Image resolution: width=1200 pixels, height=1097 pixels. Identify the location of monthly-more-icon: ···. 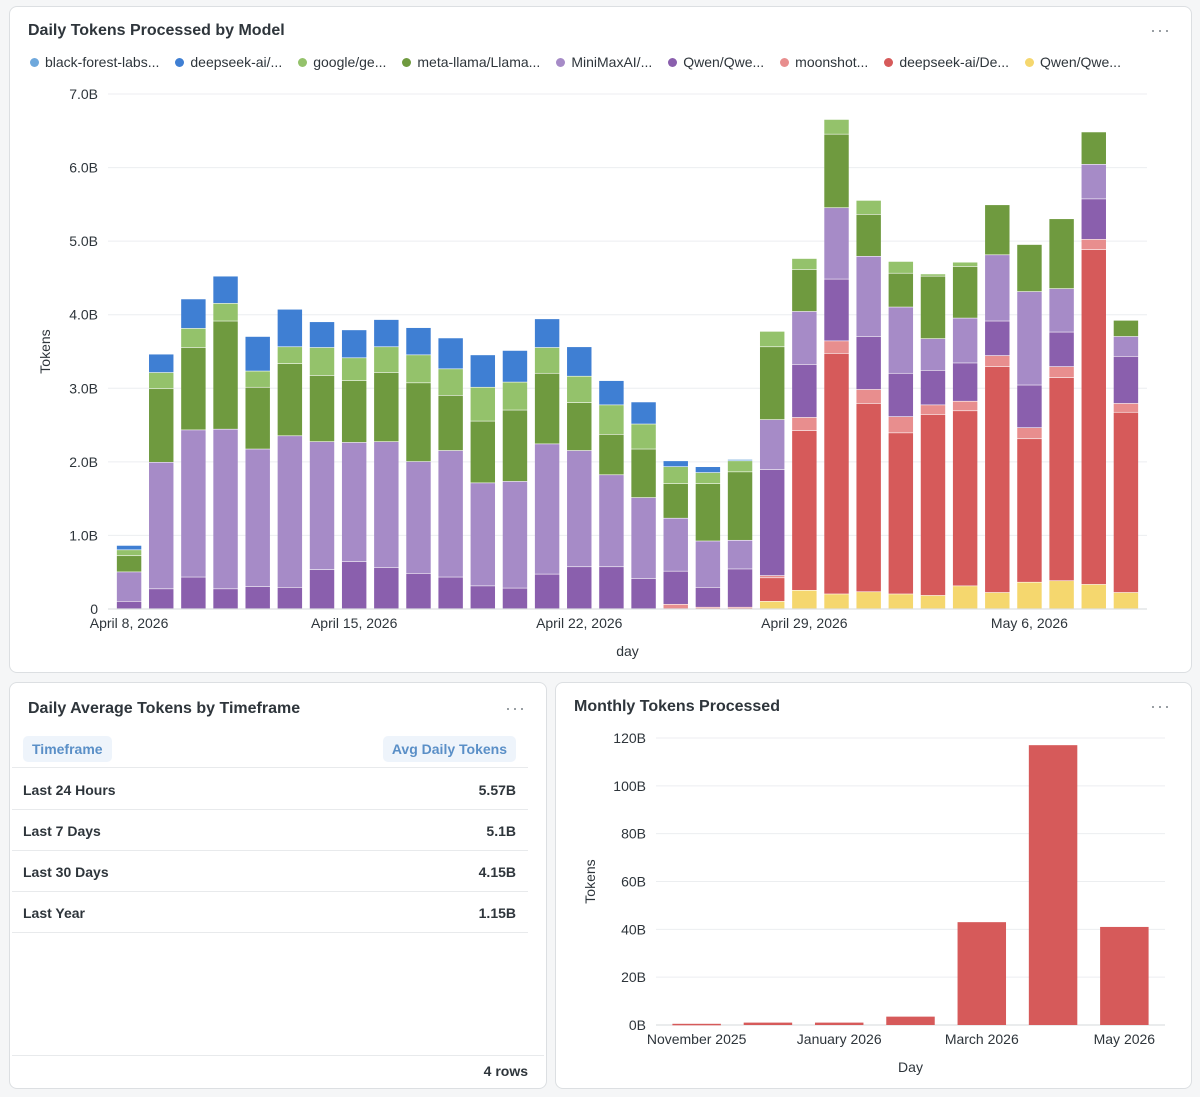
(1160, 706).